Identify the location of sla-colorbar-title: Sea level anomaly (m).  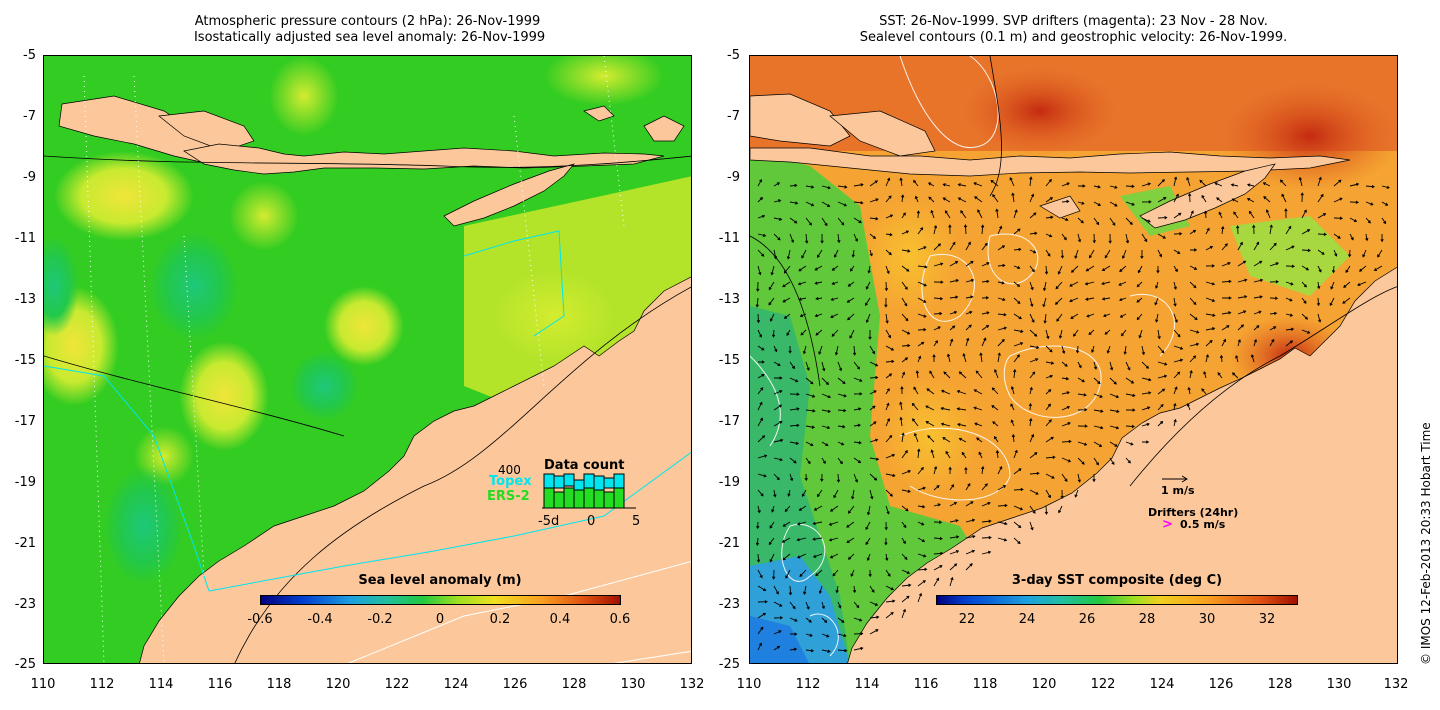
(440, 580).